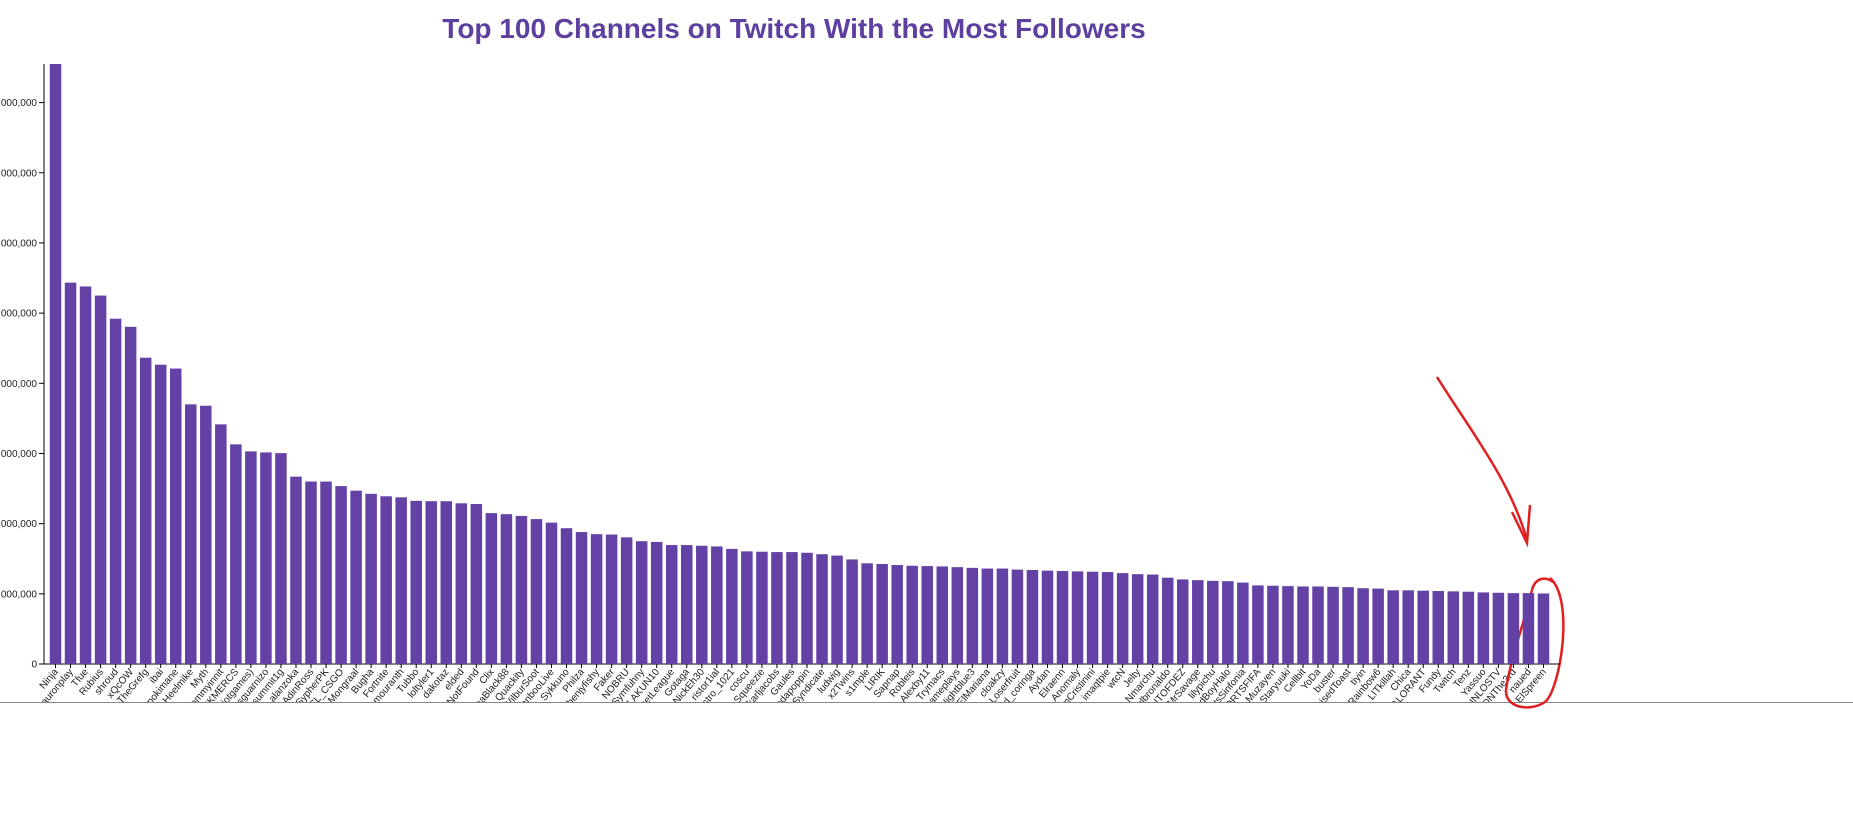 The height and width of the screenshot is (839, 1853). What do you see at coordinates (34, 665) in the screenshot?
I see `y-tick-label: 0` at bounding box center [34, 665].